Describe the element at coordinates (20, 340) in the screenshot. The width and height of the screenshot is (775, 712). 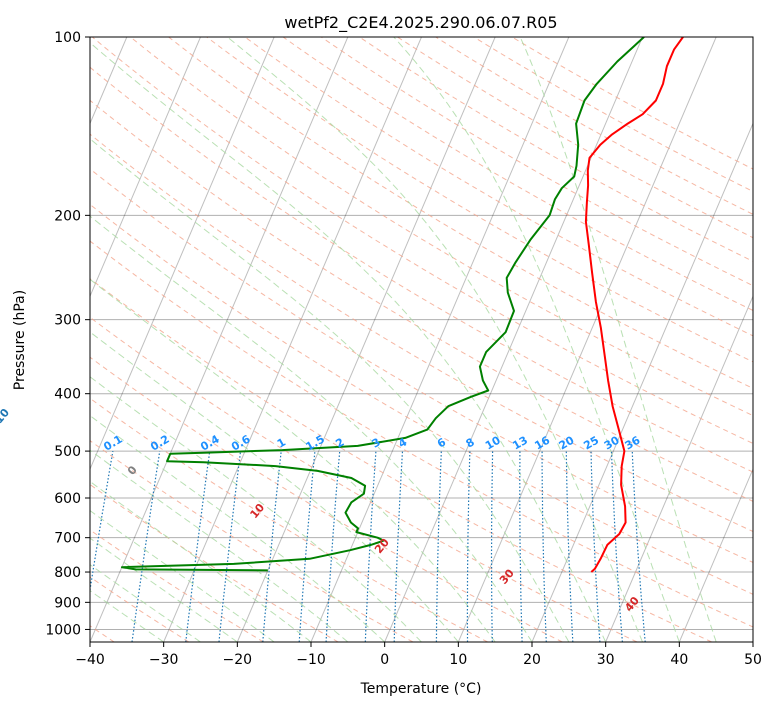
I see `y-axis-label: Pressure (hPa)` at that location.